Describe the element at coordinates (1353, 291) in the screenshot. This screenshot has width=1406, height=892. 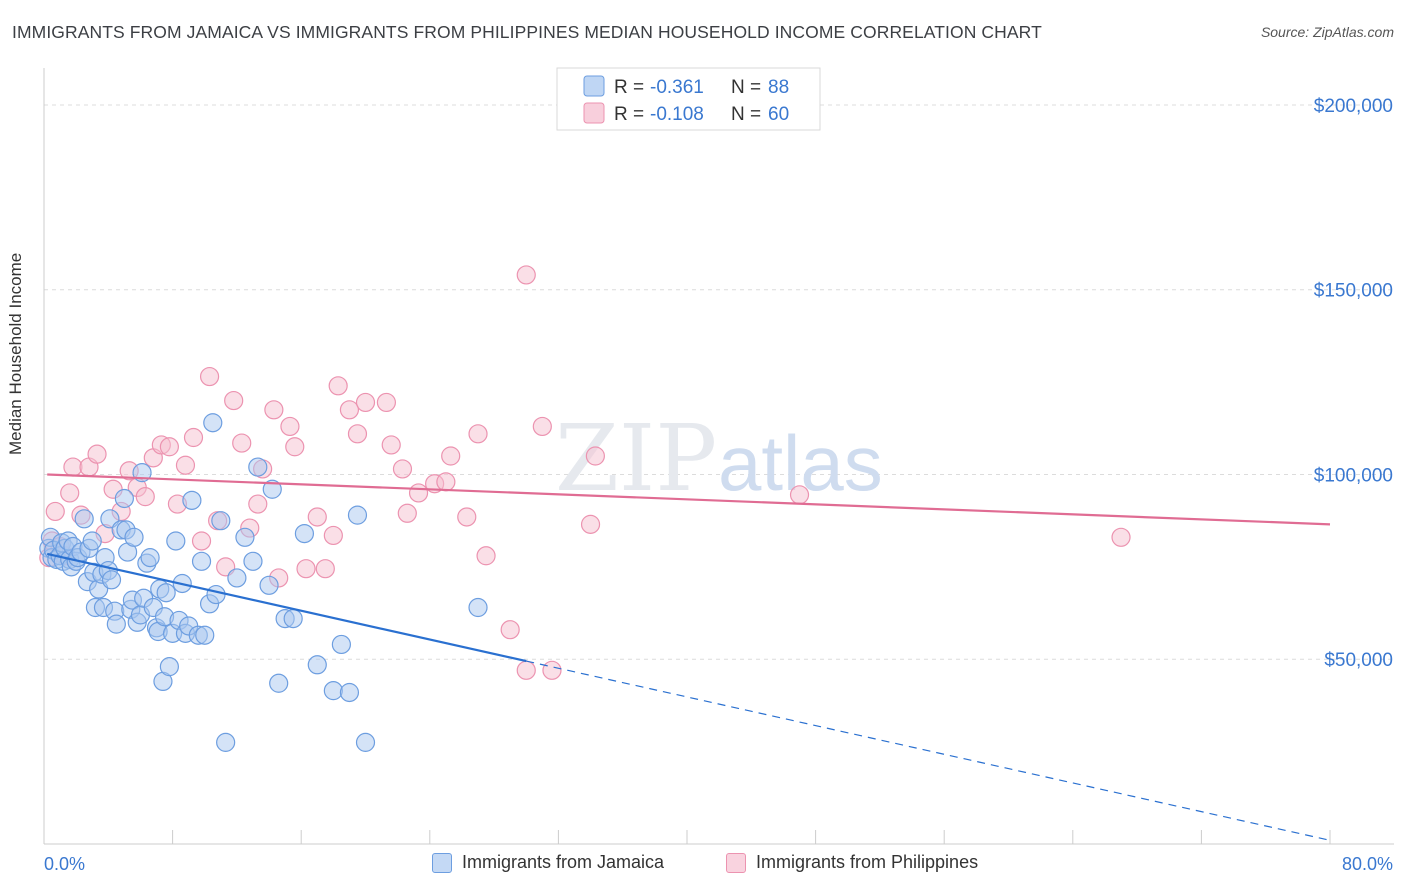
I see `y-tick-label-2: $150,000` at that location.